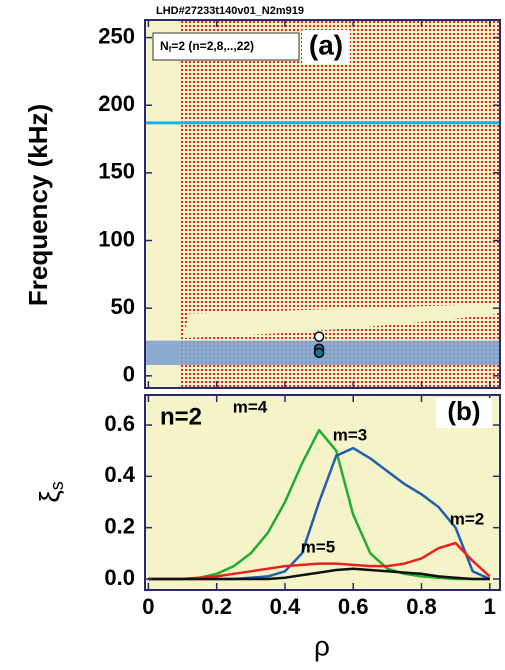 This screenshot has width=505, height=670. I want to click on y-axis-label: ξs, so click(50, 492).